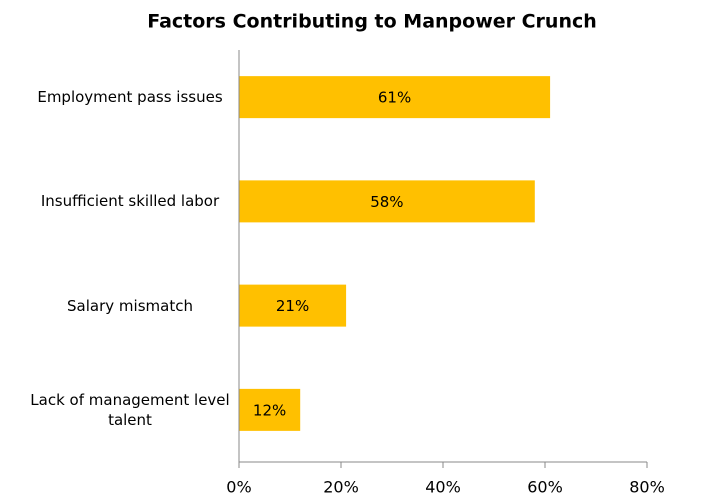 The image size is (702, 504). I want to click on value-label: 58%, so click(386, 202).